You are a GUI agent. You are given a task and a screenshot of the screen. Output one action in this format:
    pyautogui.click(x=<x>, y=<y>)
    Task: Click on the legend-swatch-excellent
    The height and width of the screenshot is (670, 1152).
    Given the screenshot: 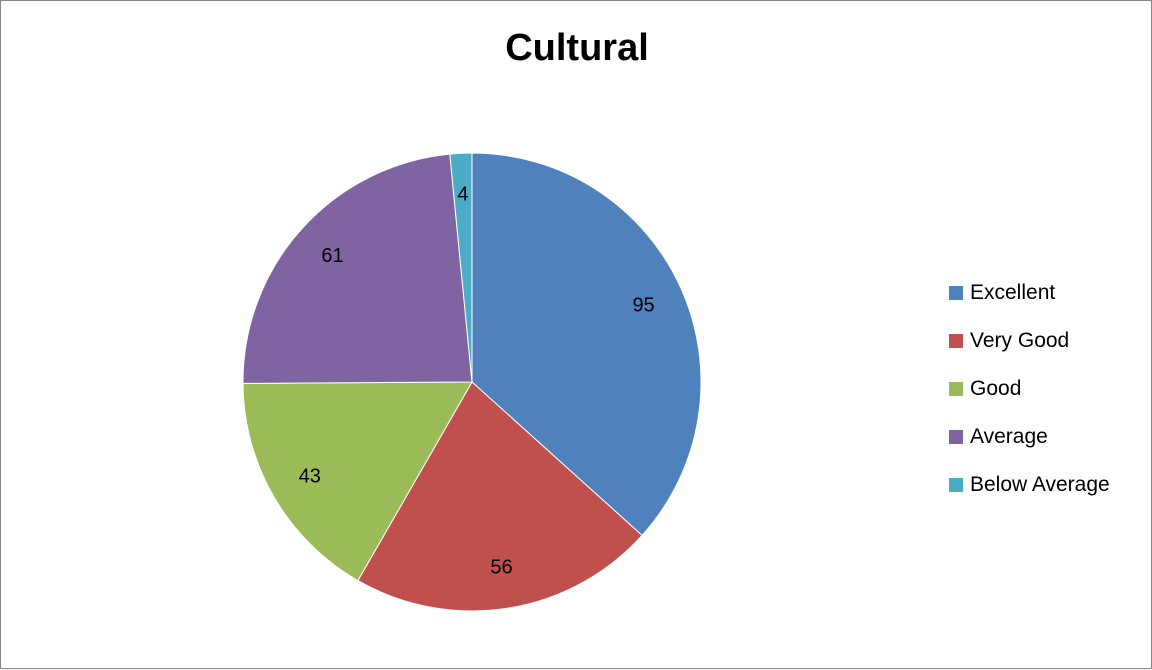 What is the action you would take?
    pyautogui.click(x=956, y=293)
    